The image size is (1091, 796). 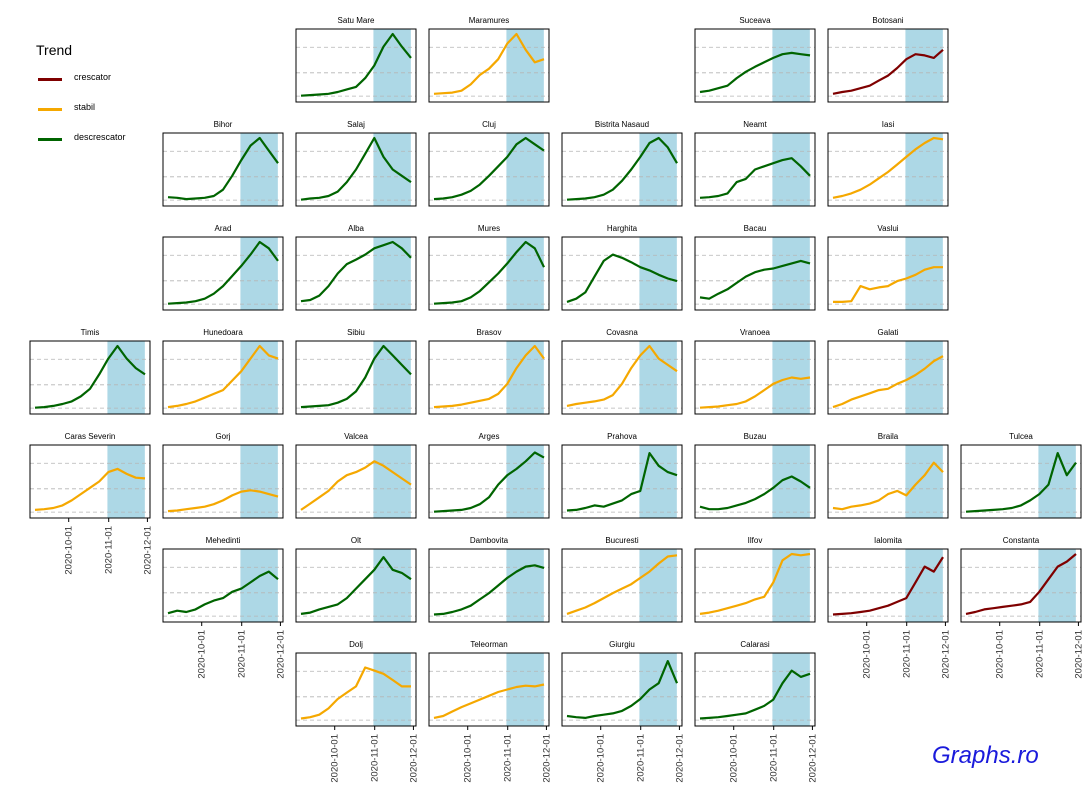 I want to click on panel: Caras Severin, so click(x=90, y=475).